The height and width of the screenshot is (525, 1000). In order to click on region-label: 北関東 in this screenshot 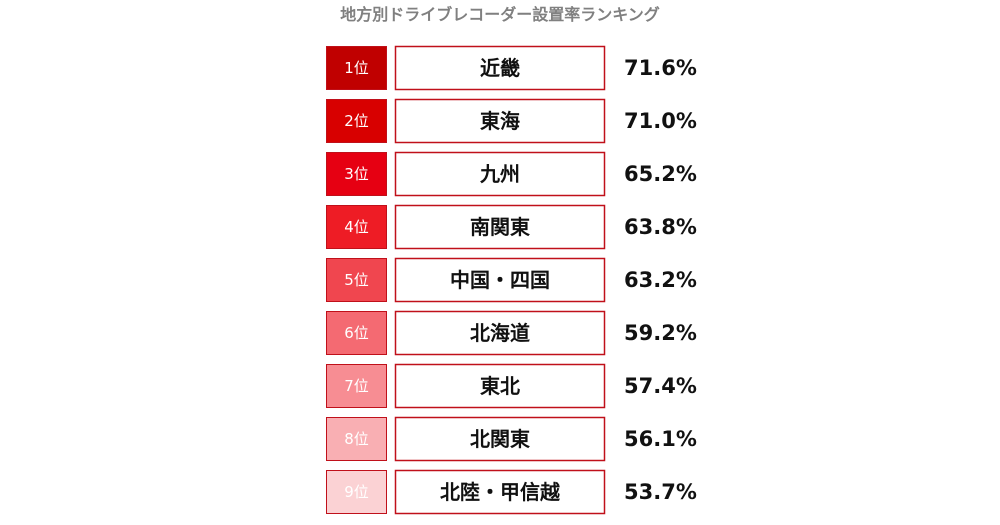, I will do `click(500, 439)`.